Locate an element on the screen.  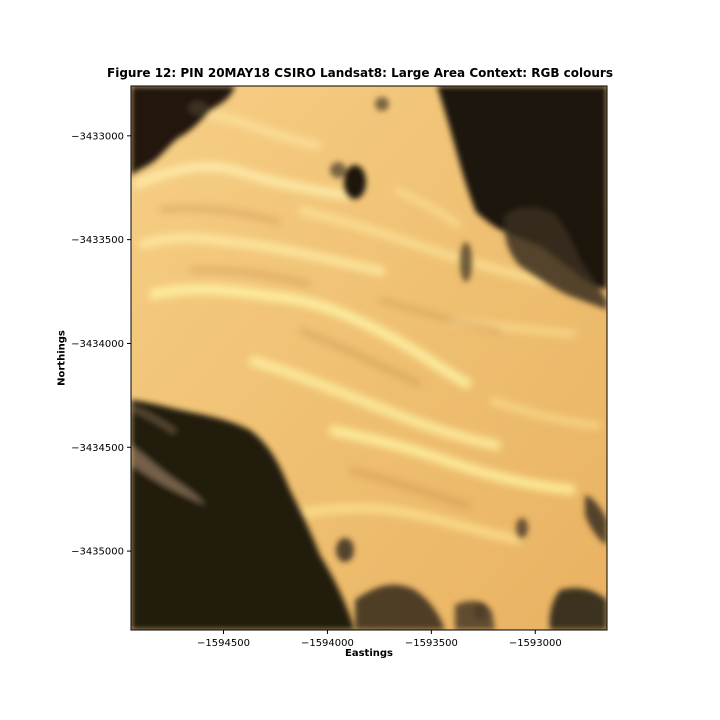
x-tick-label: −1594500 is located at coordinates (223, 643).